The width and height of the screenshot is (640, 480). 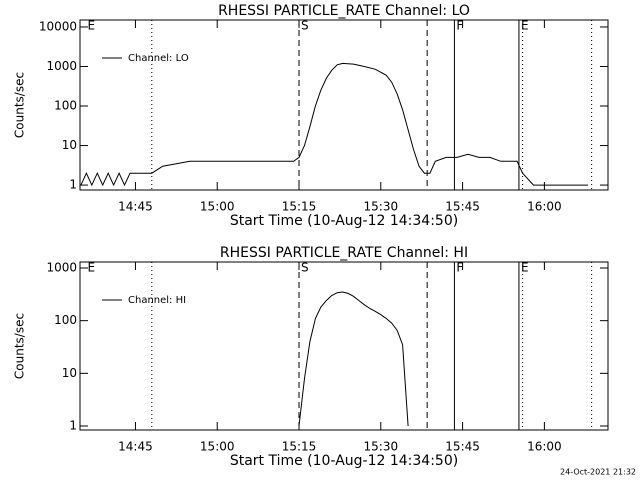 What do you see at coordinates (344, 11) in the screenshot?
I see `chart-title: RHESSI PARTICLE_RATE Channel: LO` at bounding box center [344, 11].